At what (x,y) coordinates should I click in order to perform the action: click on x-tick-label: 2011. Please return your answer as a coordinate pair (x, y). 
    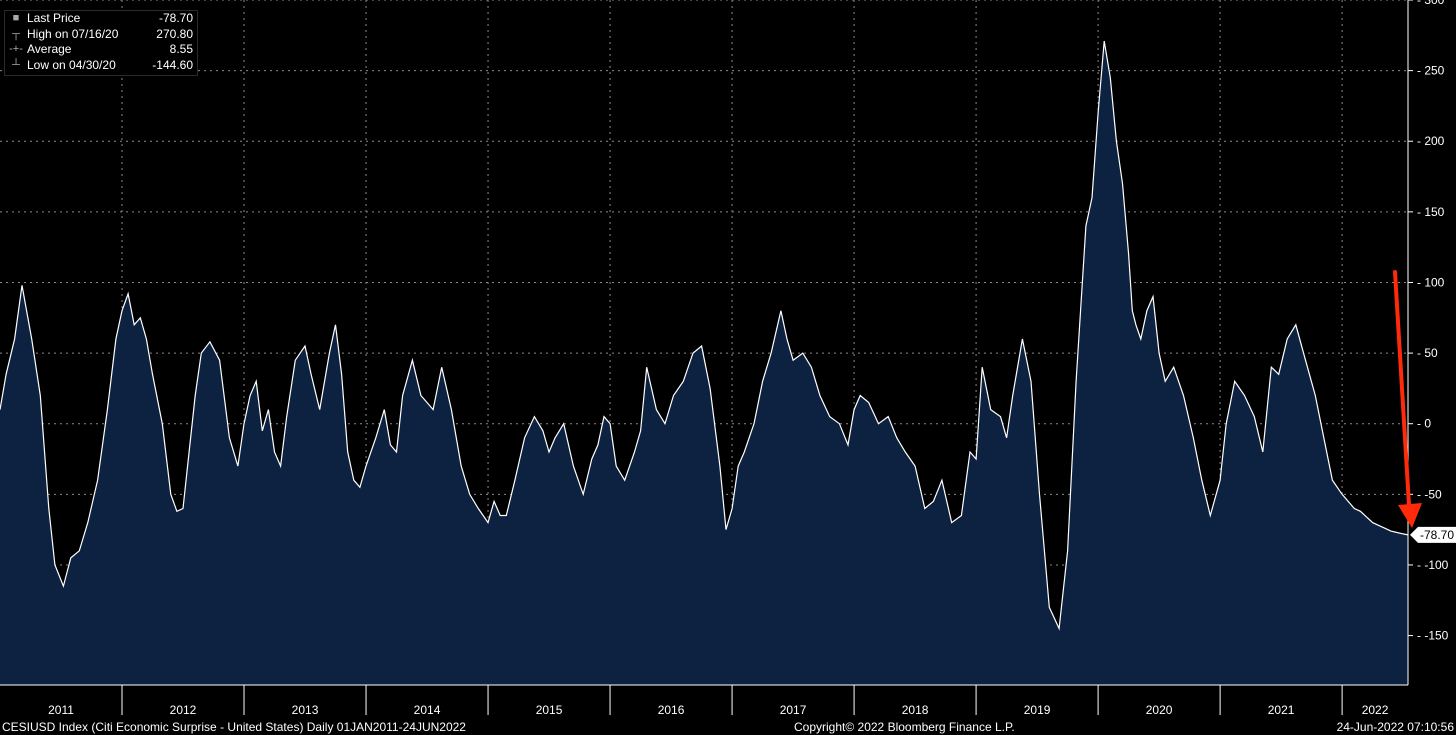
    Looking at the image, I should click on (61, 710).